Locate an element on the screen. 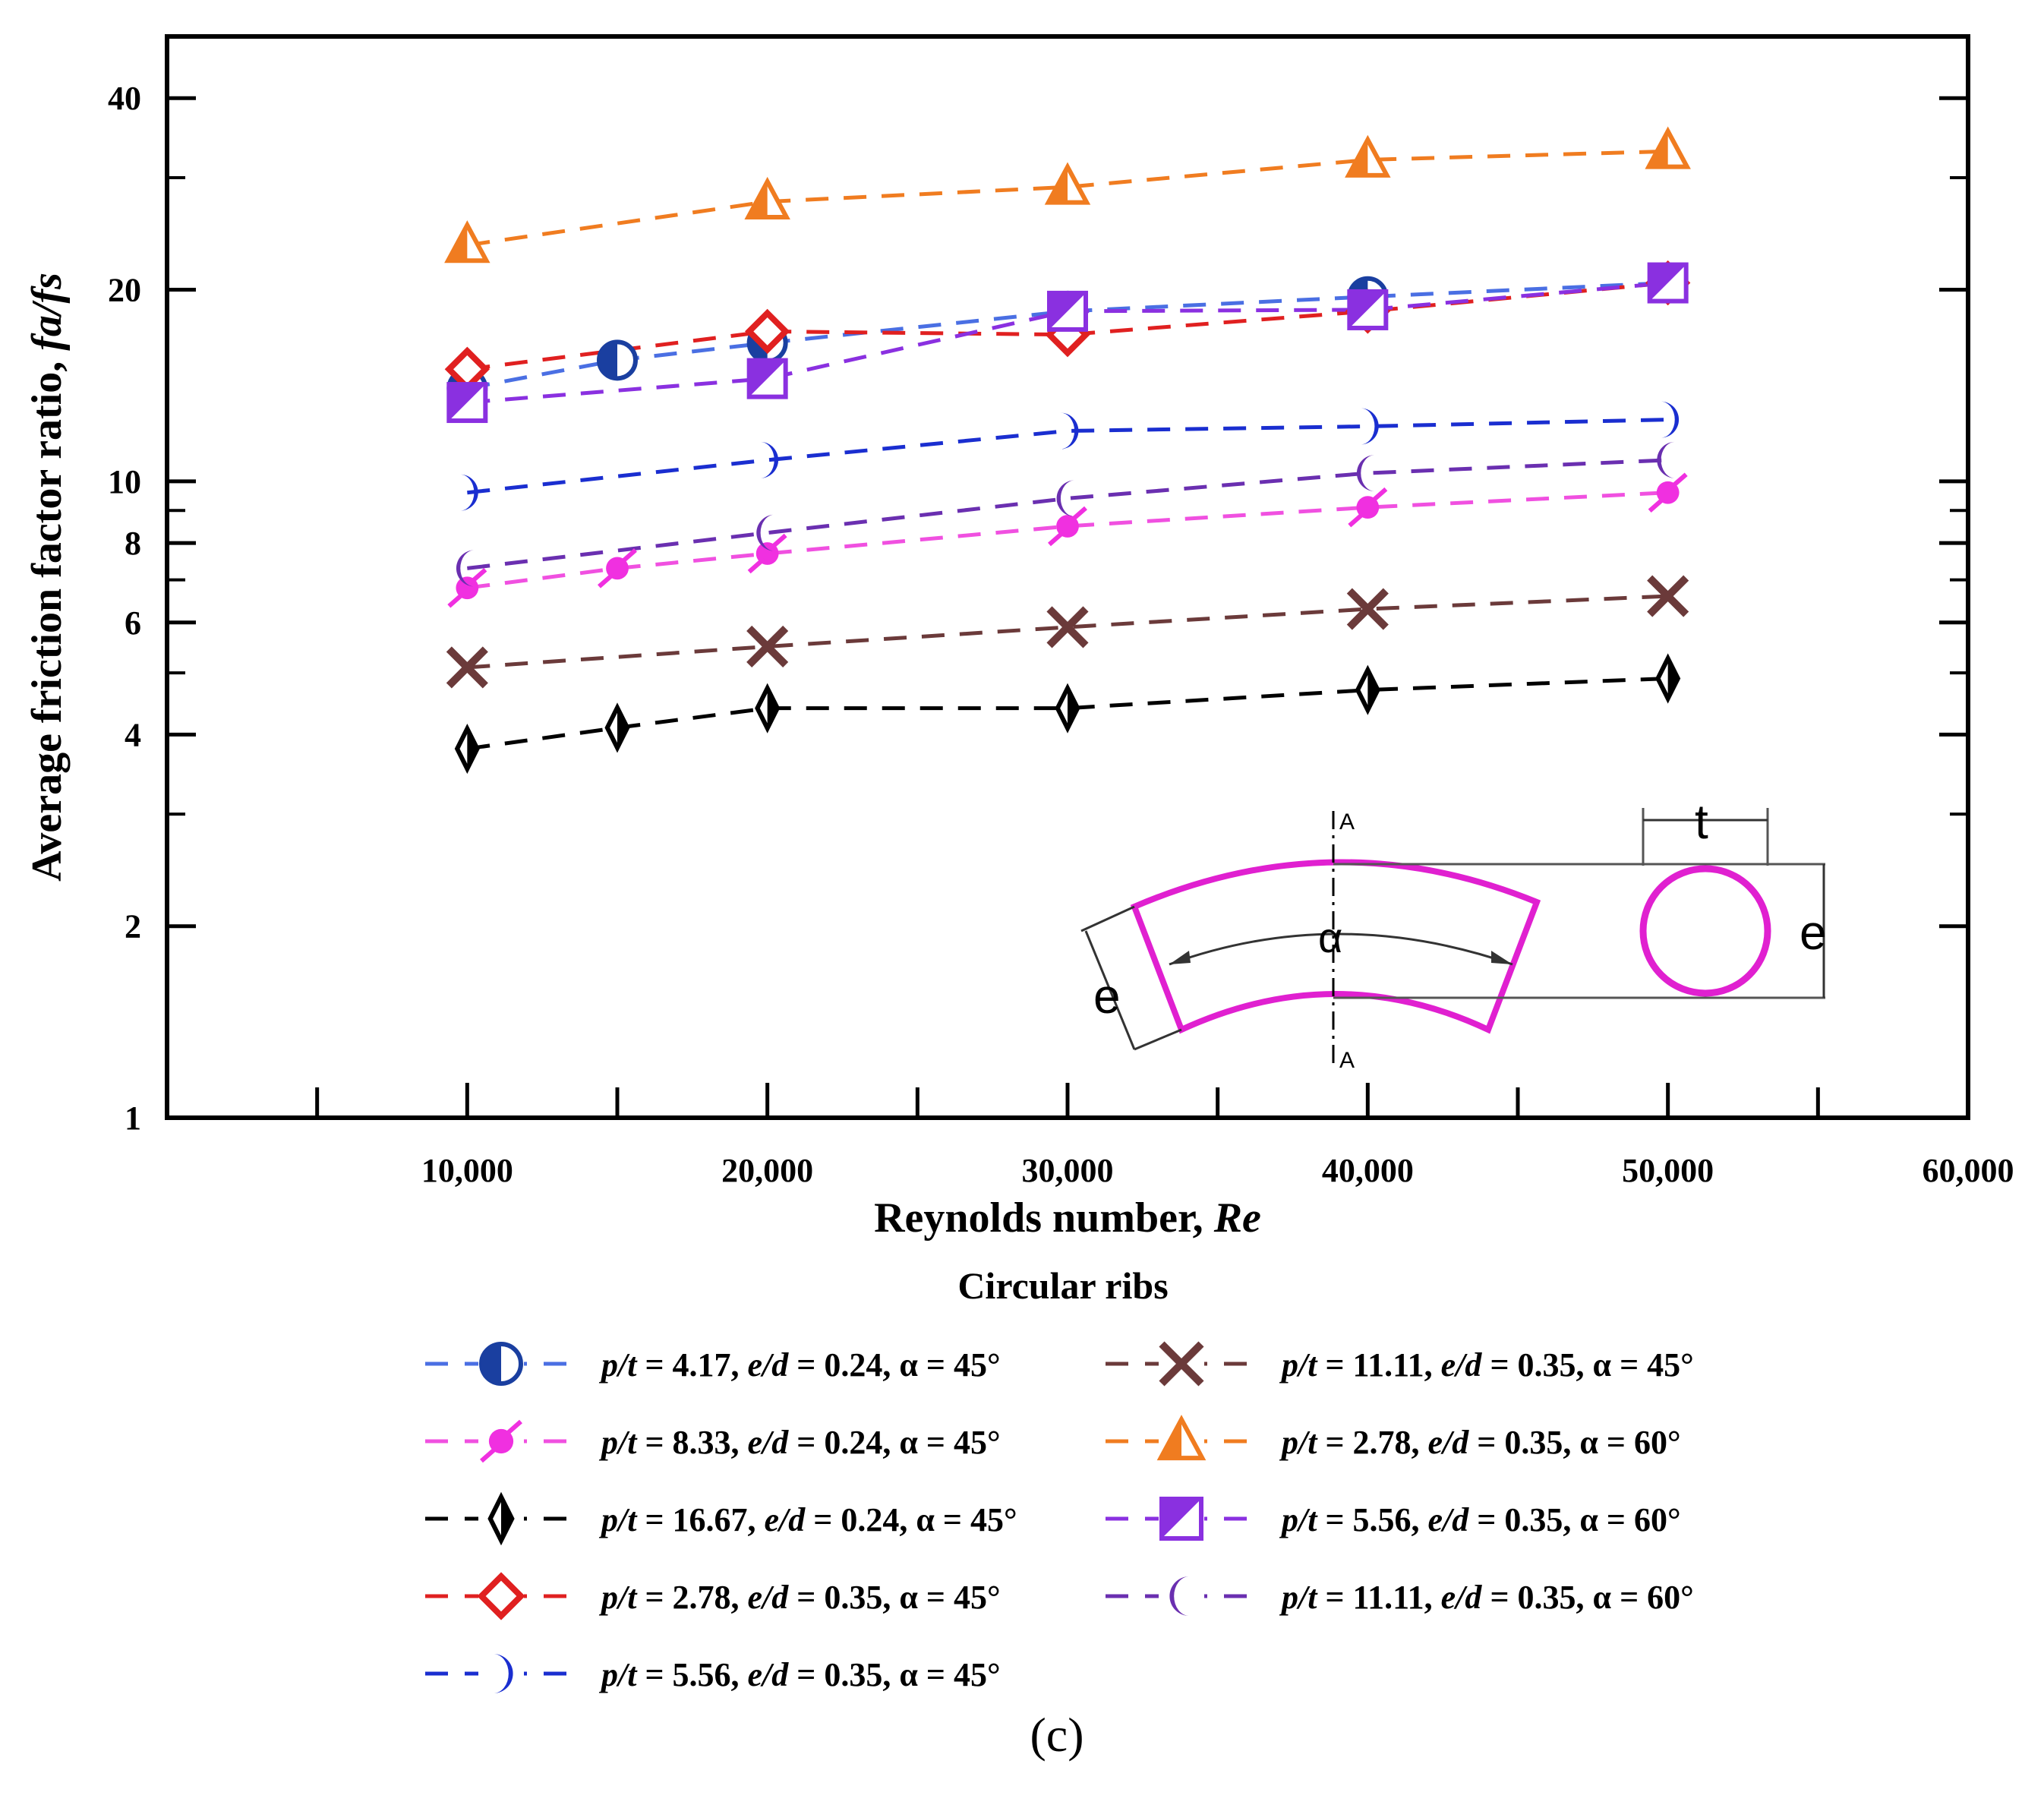 Image resolution: width=2044 pixels, height=1808 pixels. e-ext-bottom is located at coordinates (1158, 1039).